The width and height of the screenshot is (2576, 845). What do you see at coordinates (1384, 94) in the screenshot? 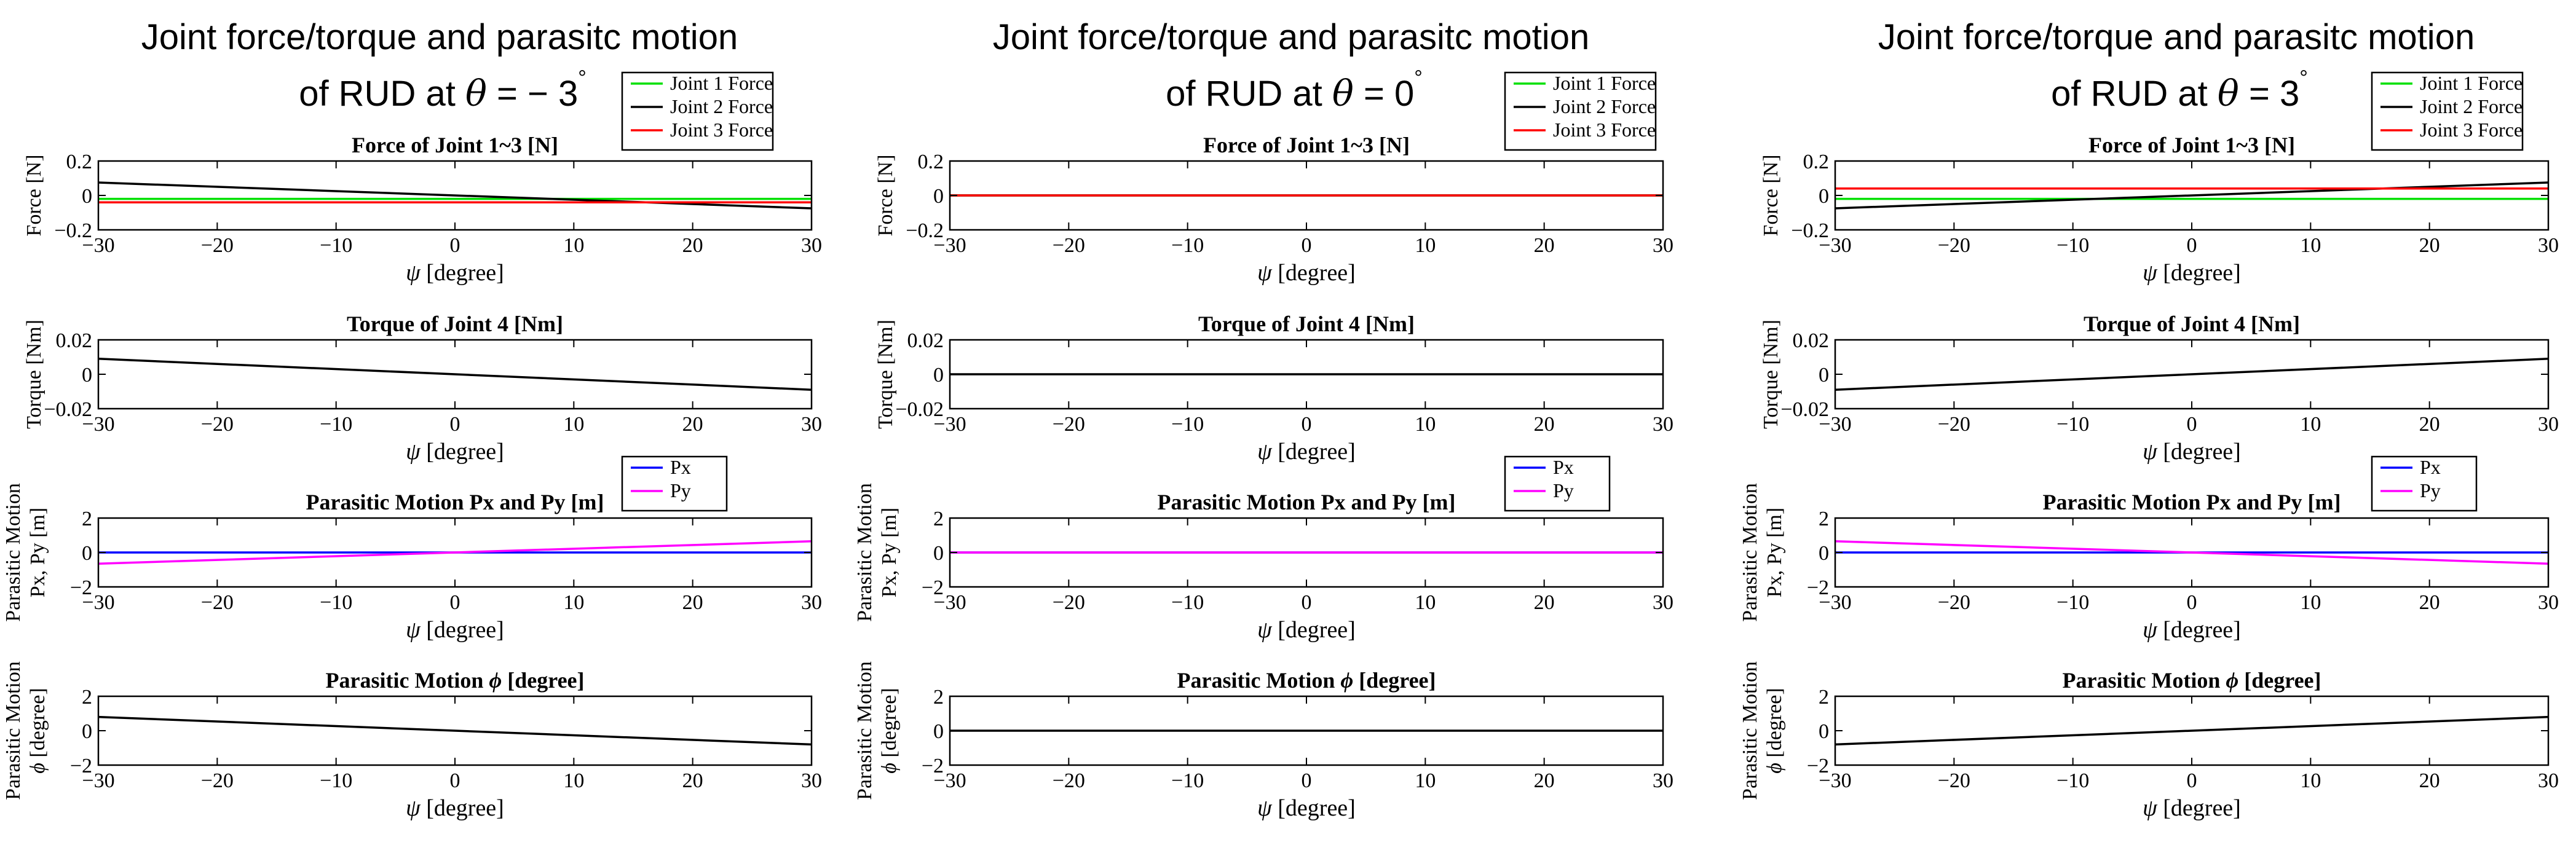
I see `title-value: = 0` at bounding box center [1384, 94].